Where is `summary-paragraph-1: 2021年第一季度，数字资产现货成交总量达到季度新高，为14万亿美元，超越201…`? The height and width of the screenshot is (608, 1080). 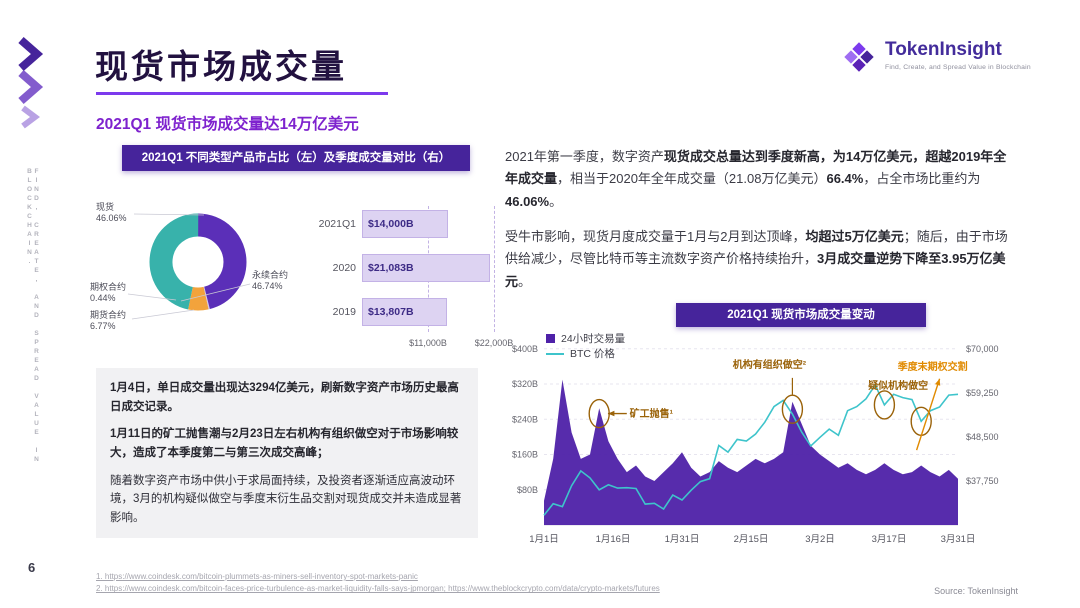 summary-paragraph-1: 2021年第一季度，数字资产现货成交总量达到季度新高，为14万亿美元，超越201… is located at coordinates (756, 179).